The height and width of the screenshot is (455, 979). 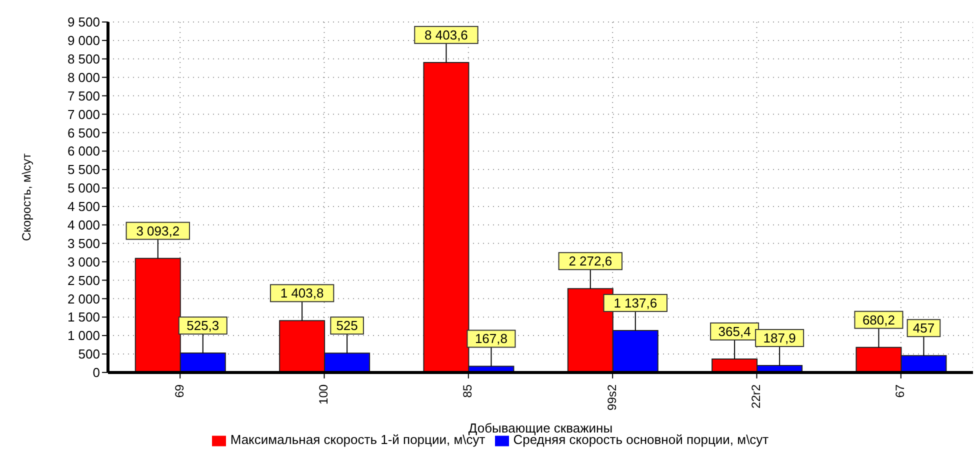 I want to click on y-tick-label: 3 500, so click(x=83, y=243).